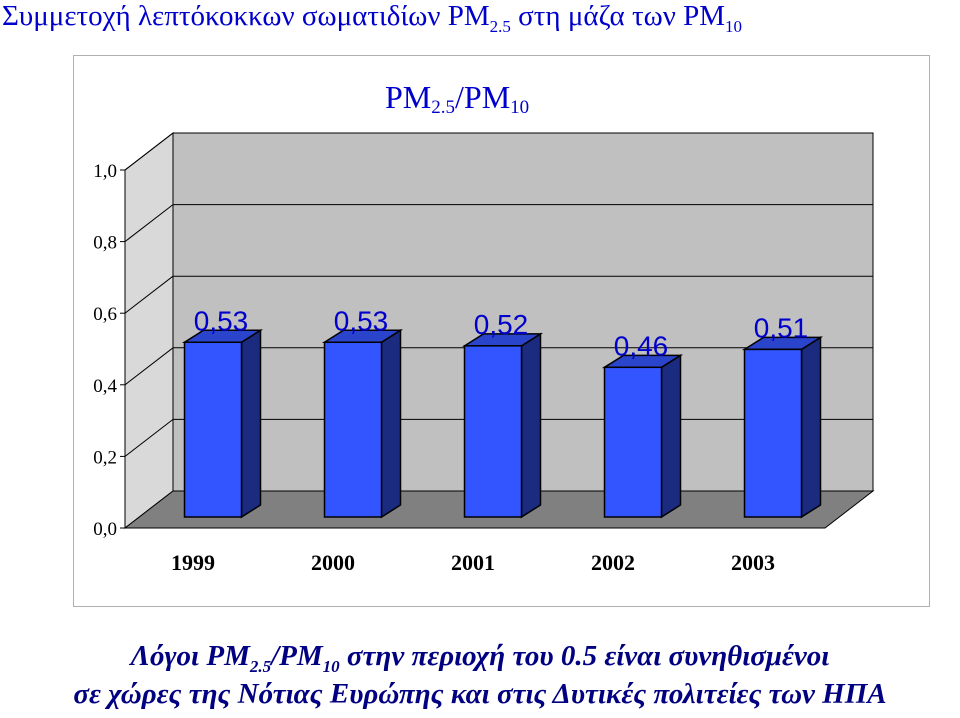 The height and width of the screenshot is (718, 960). Describe the element at coordinates (260, 666) in the screenshot. I see `caption-subscript-pm25: 2.5` at that location.